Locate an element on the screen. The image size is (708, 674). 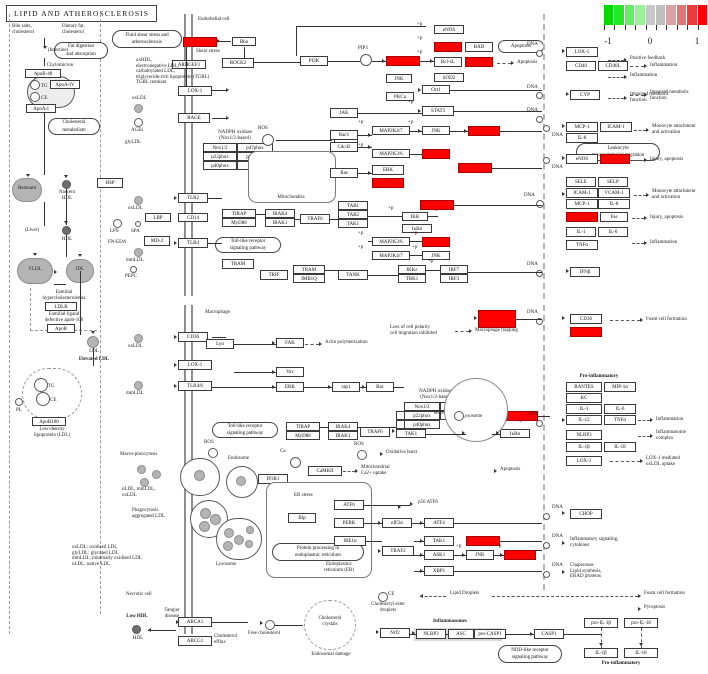
process-tlr-pathway-top: Toll-like receptor signaling pathway is located at coordinates (248, 245).